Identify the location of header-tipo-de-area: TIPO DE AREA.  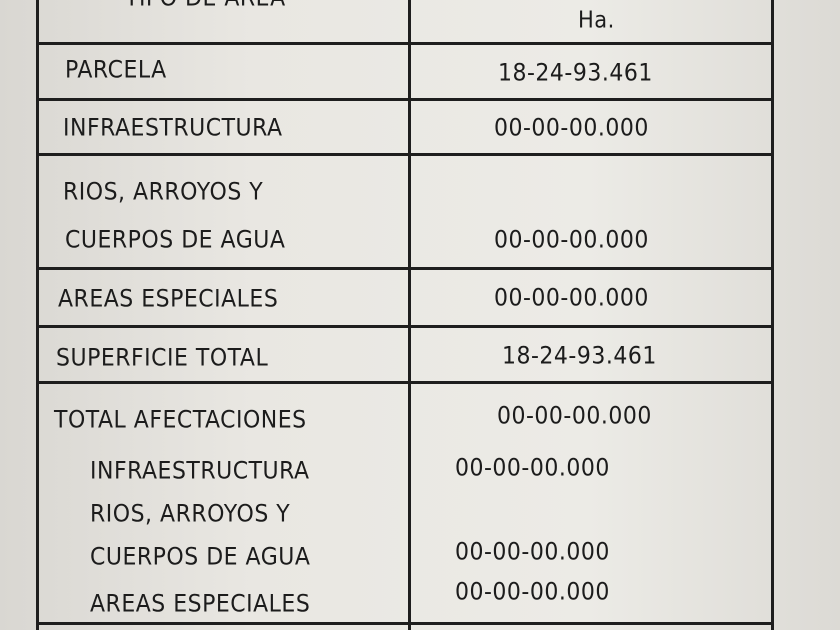
(205, 6).